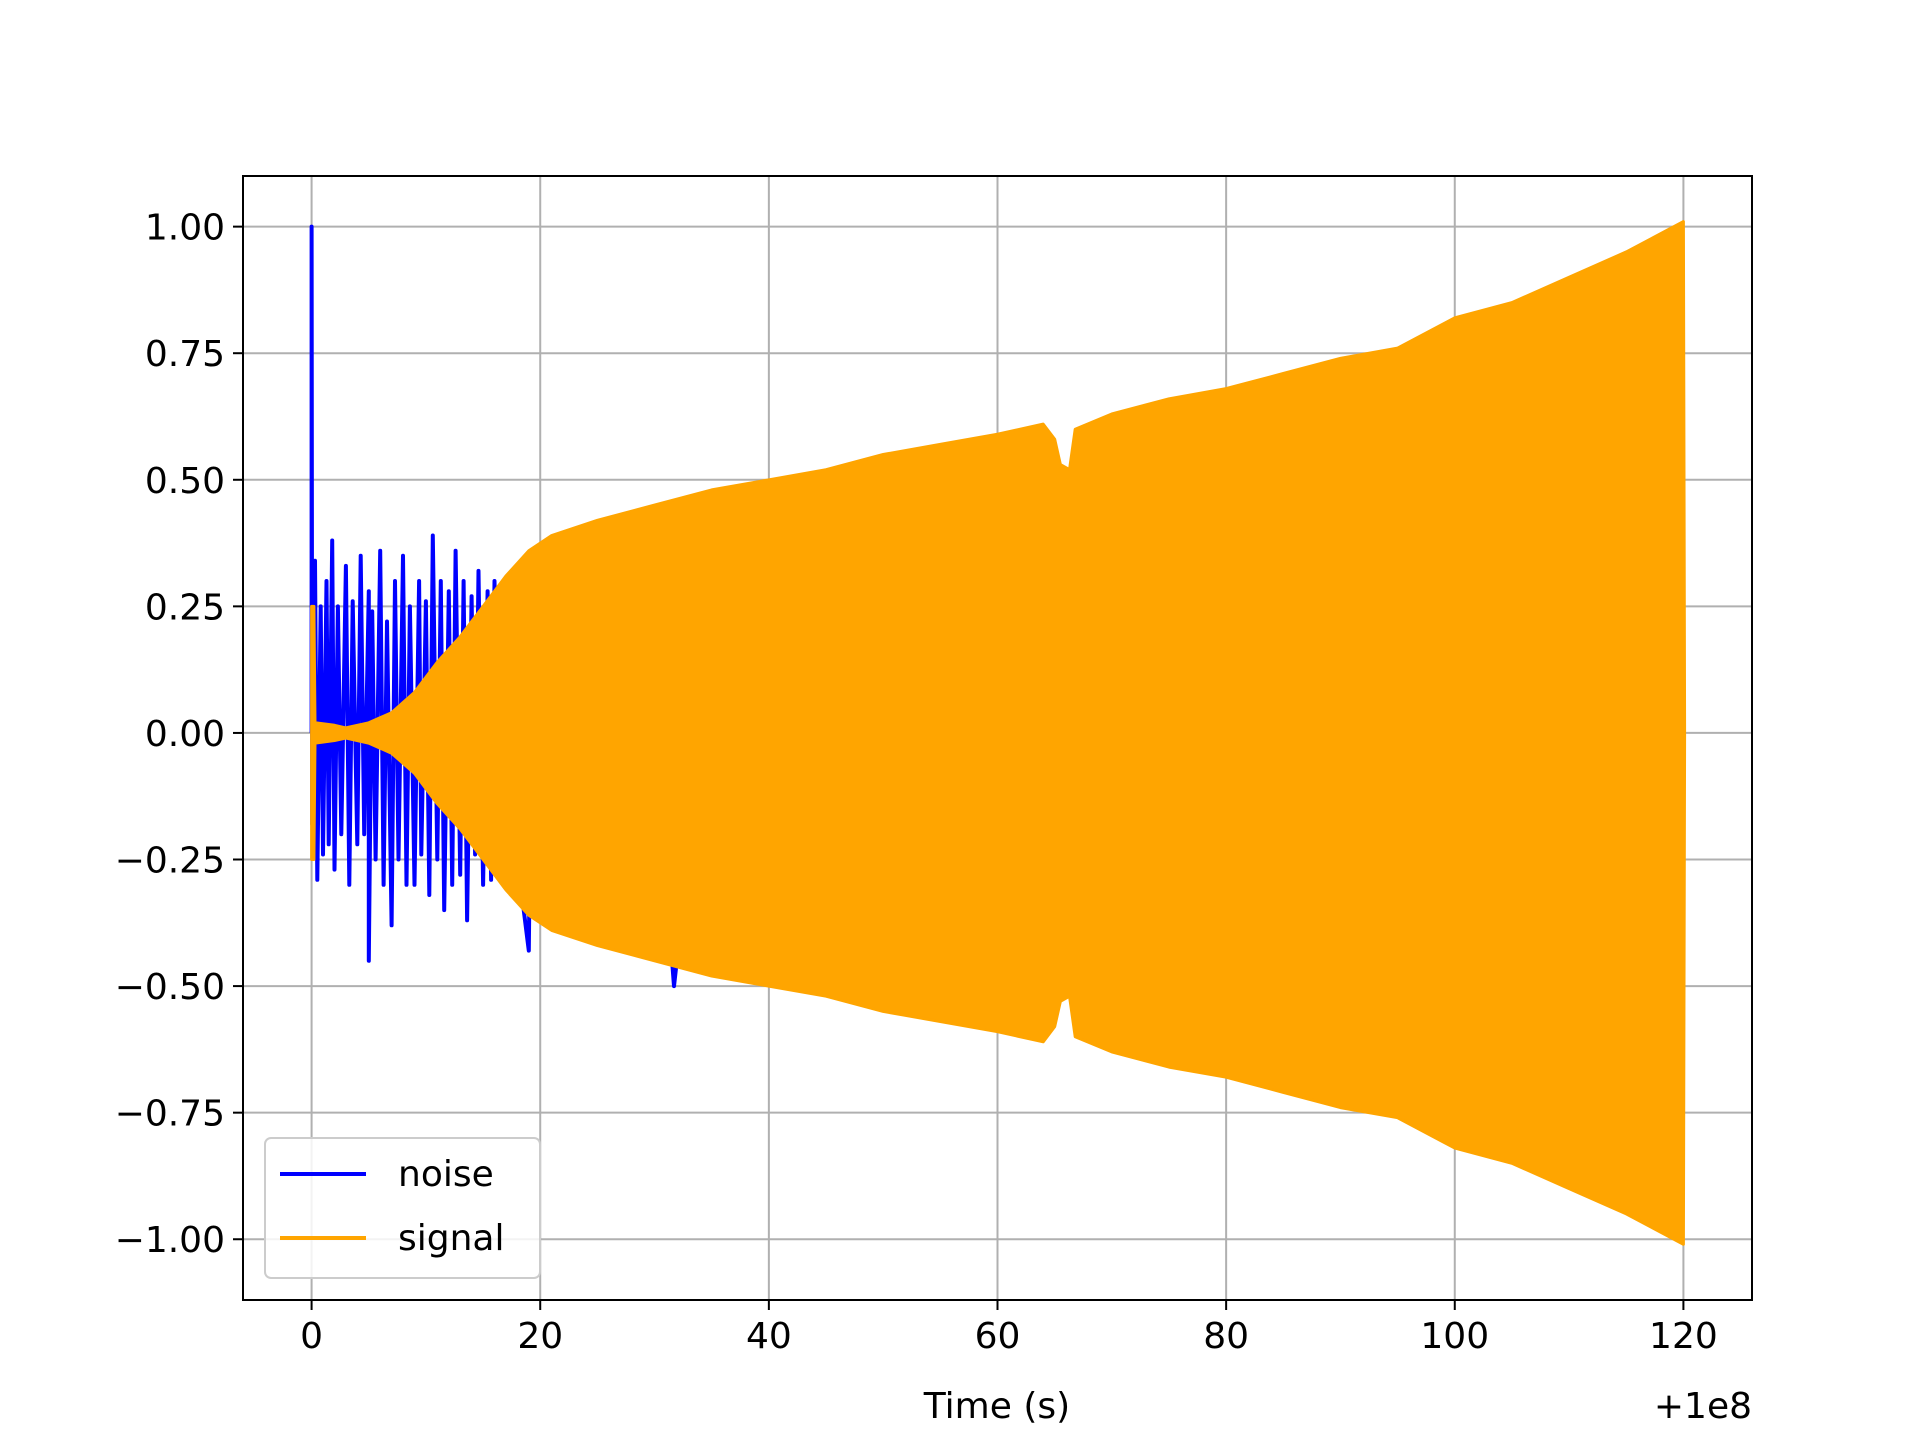  What do you see at coordinates (170, 861) in the screenshot?
I see `y-tick-label: −0.25` at bounding box center [170, 861].